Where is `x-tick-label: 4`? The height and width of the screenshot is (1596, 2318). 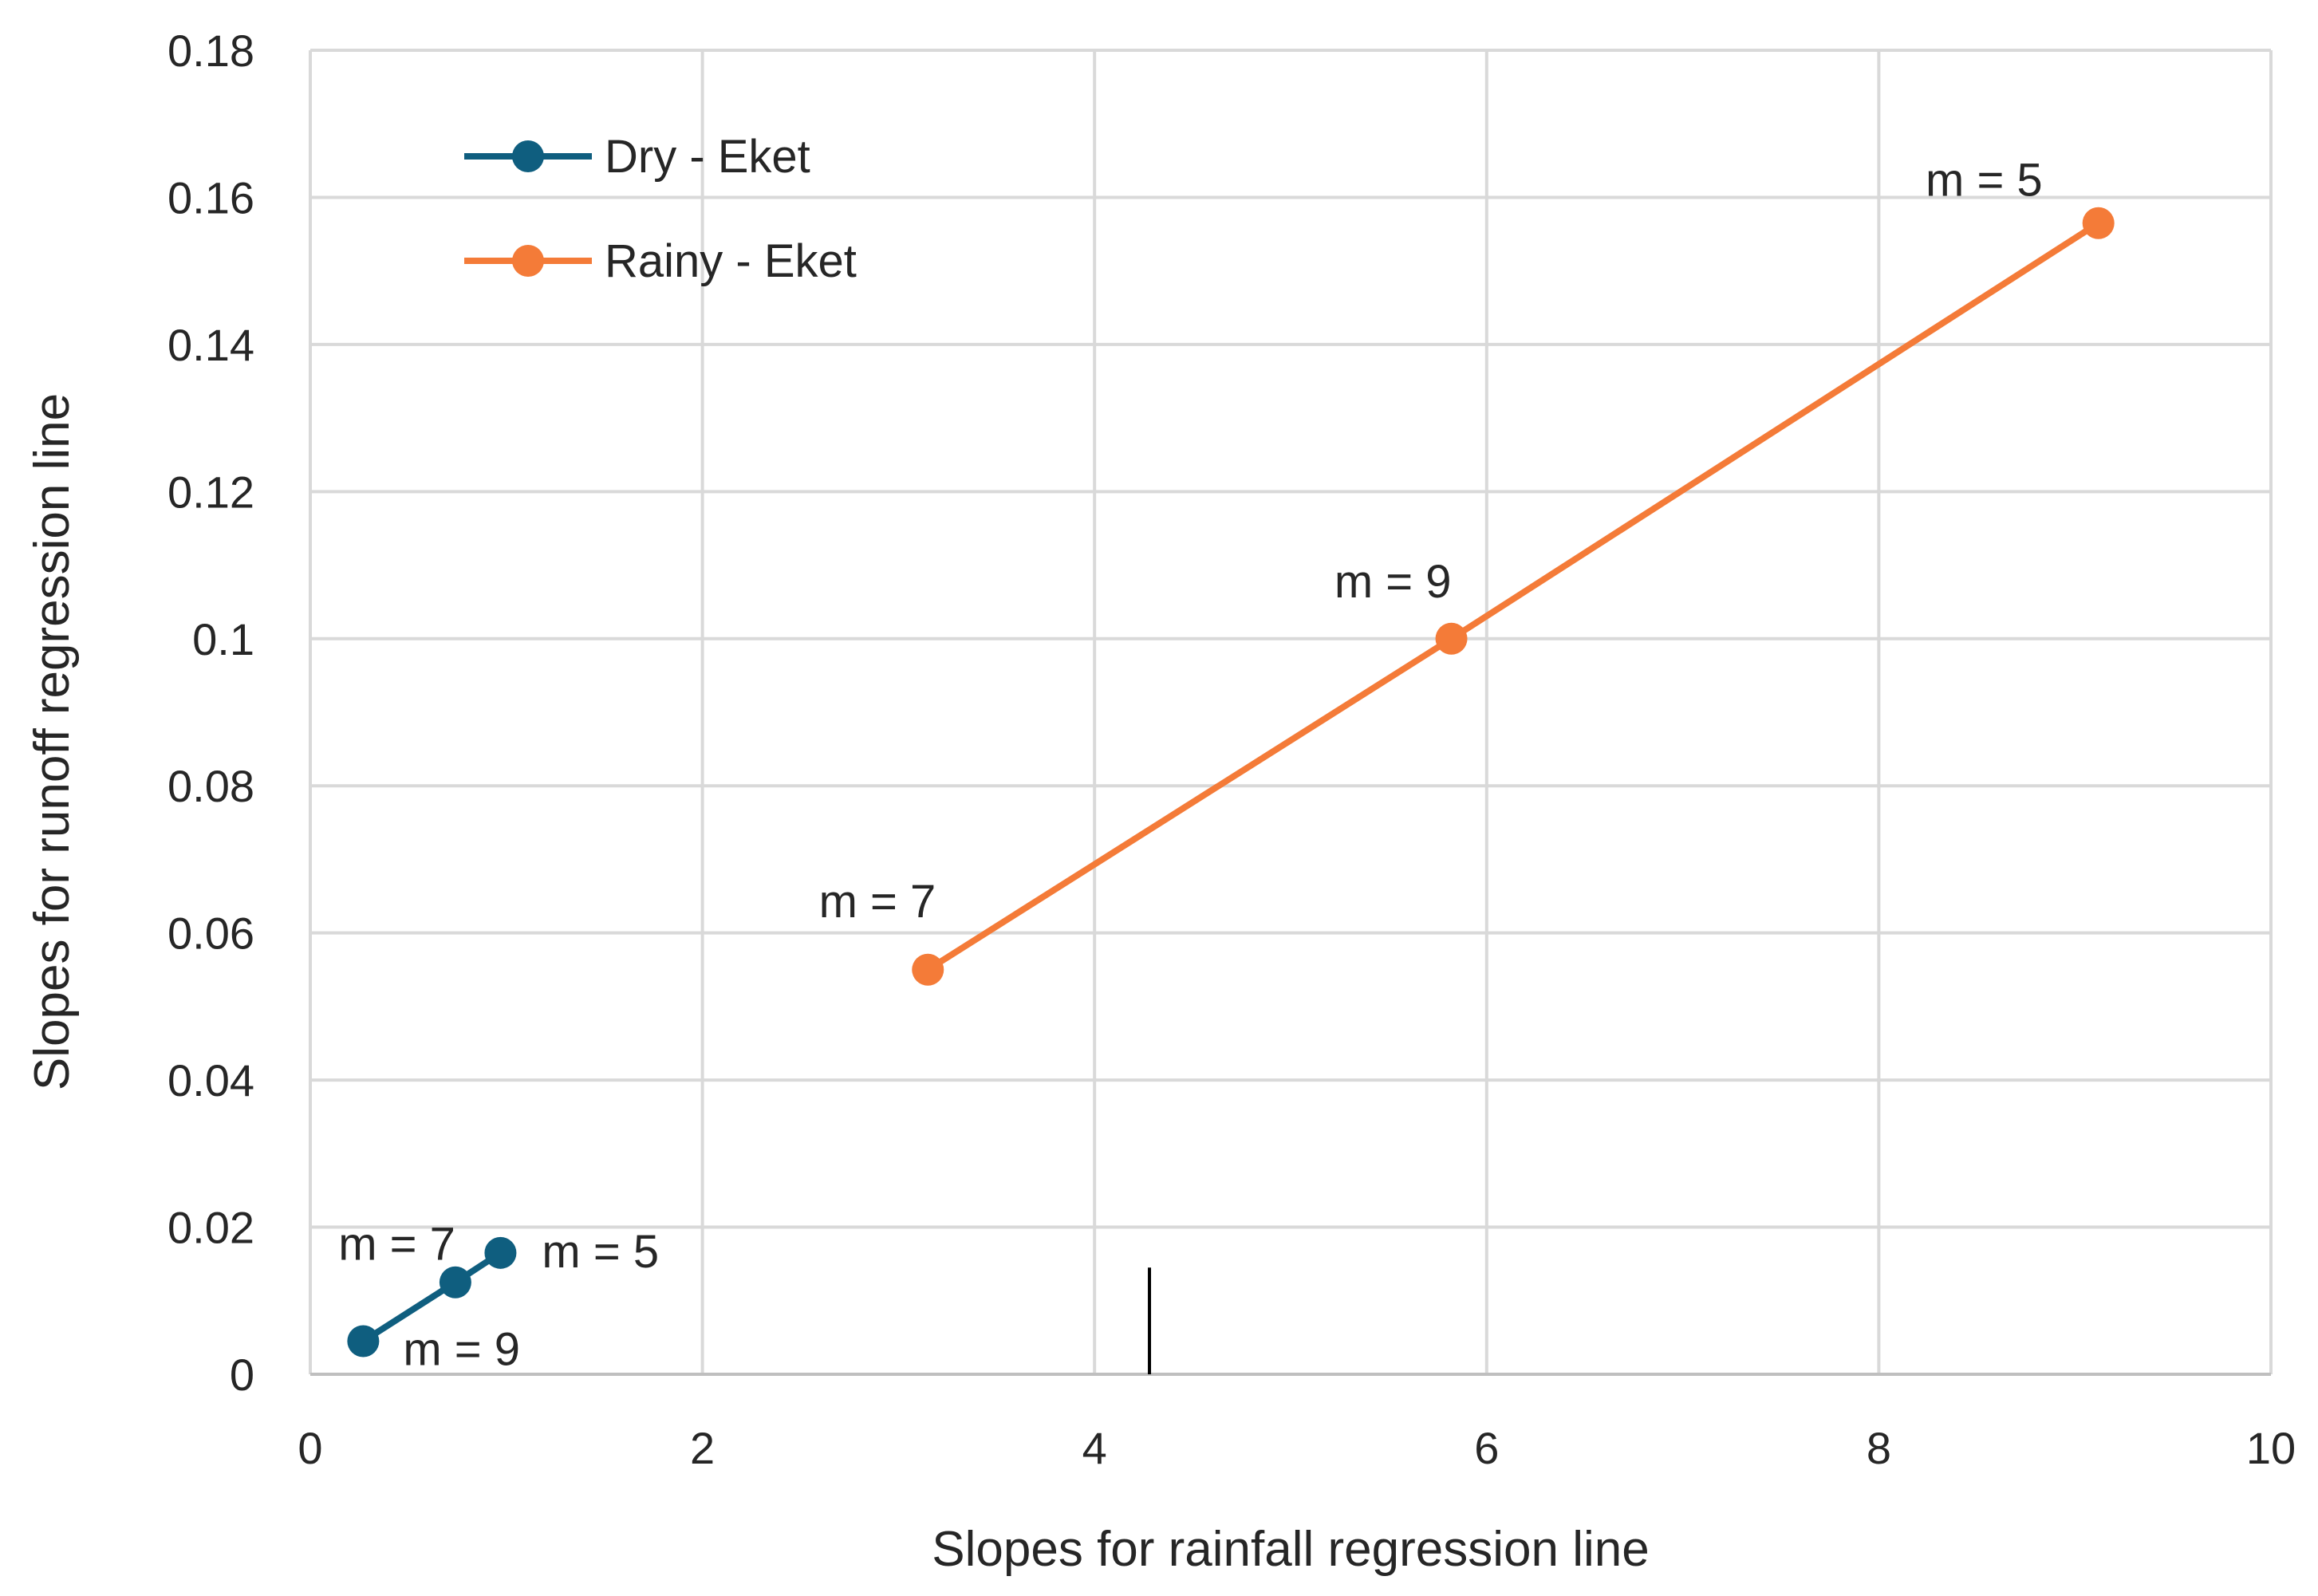
x-tick-label: 4 is located at coordinates (1094, 1448).